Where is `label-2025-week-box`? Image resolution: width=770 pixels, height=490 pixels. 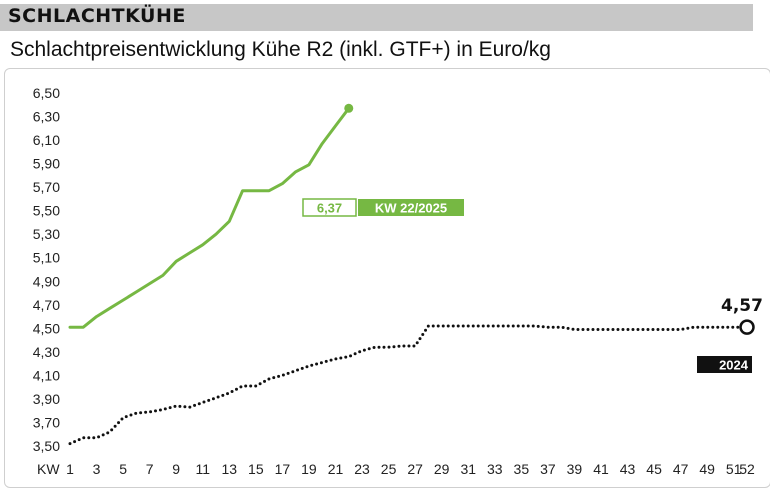
label-2025-week-box is located at coordinates (411, 207).